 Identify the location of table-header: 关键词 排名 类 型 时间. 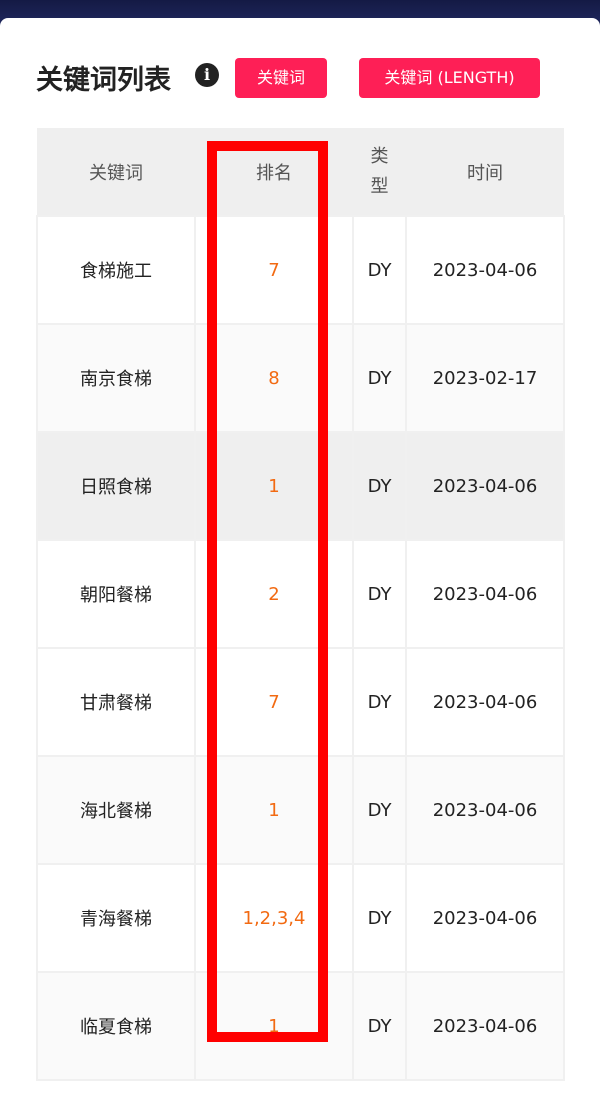
(300, 172).